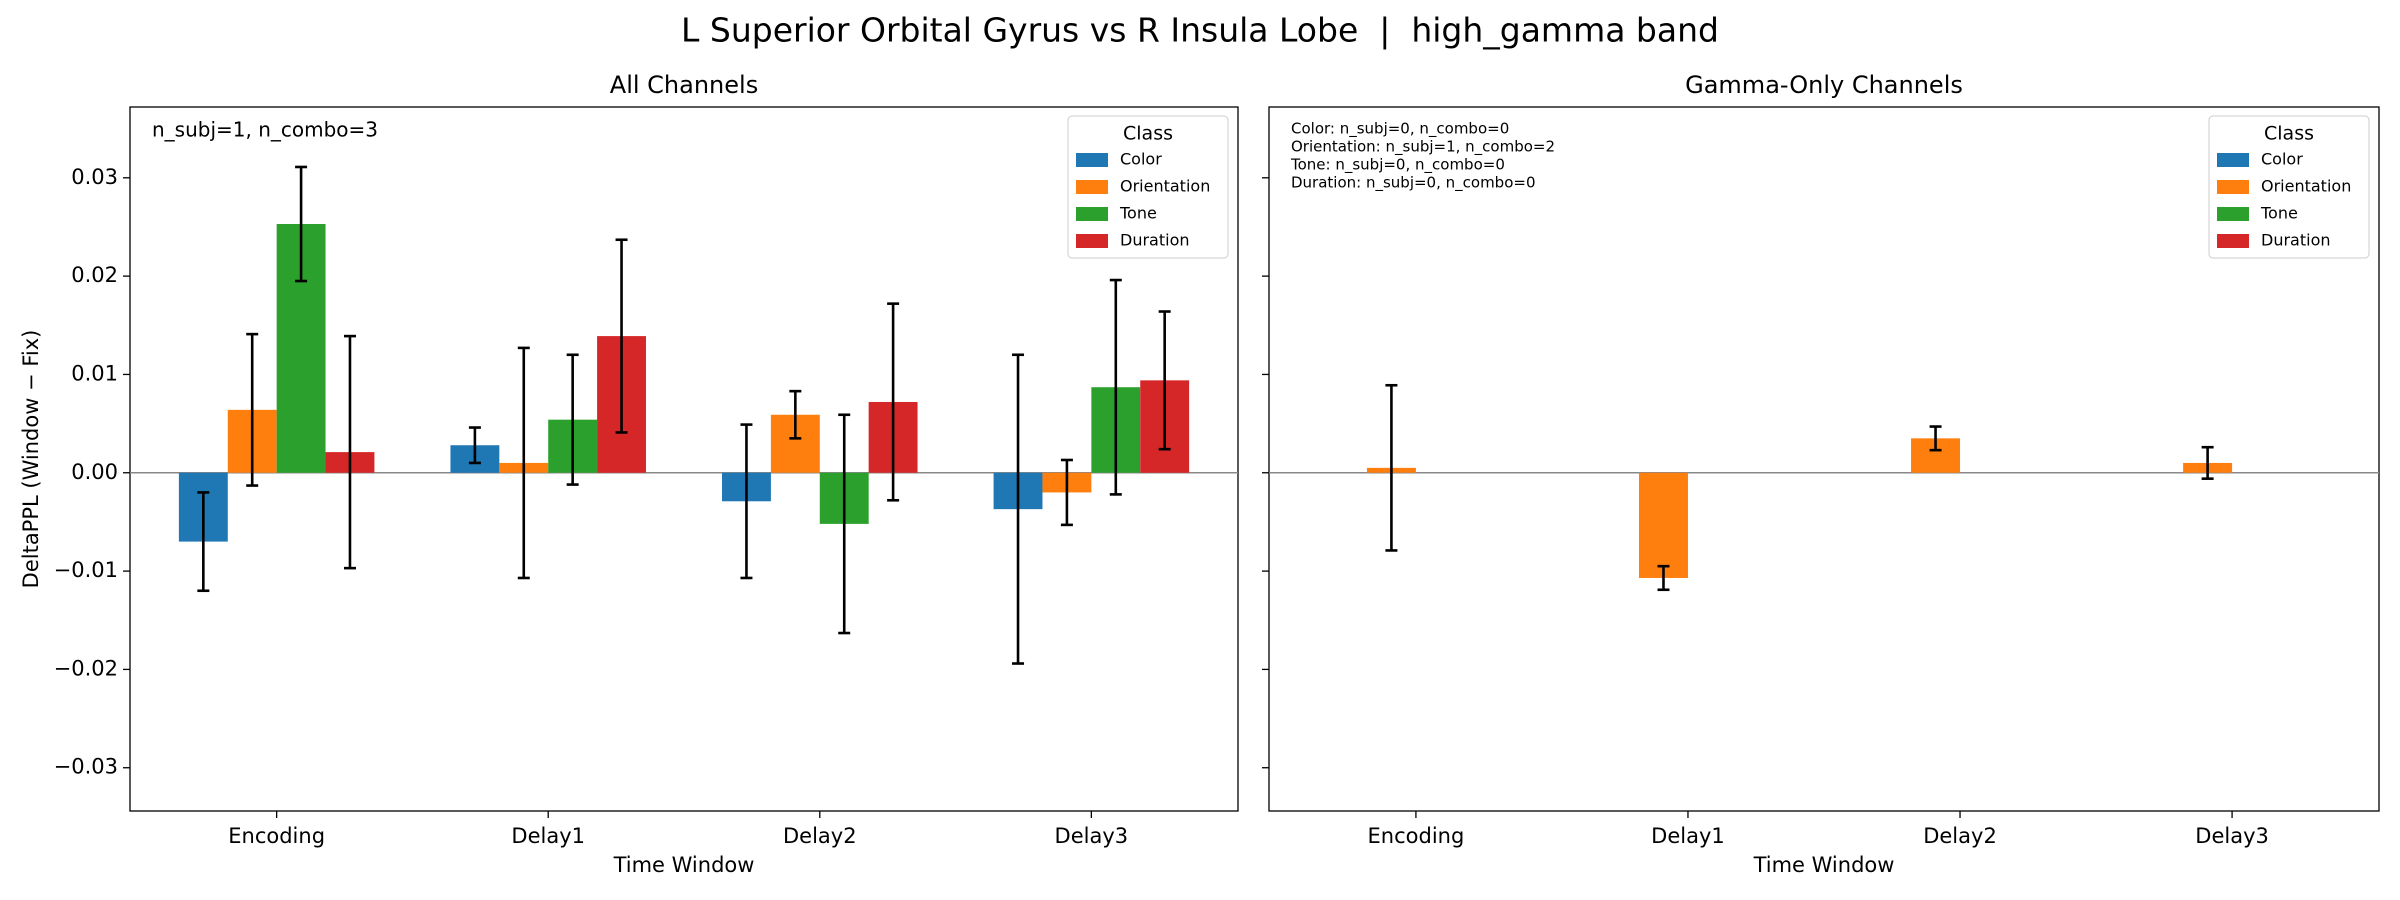 This screenshot has height=900, width=2400. What do you see at coordinates (265, 130) in the screenshot?
I see `annotation: n_subj=1, n_combo=3` at bounding box center [265, 130].